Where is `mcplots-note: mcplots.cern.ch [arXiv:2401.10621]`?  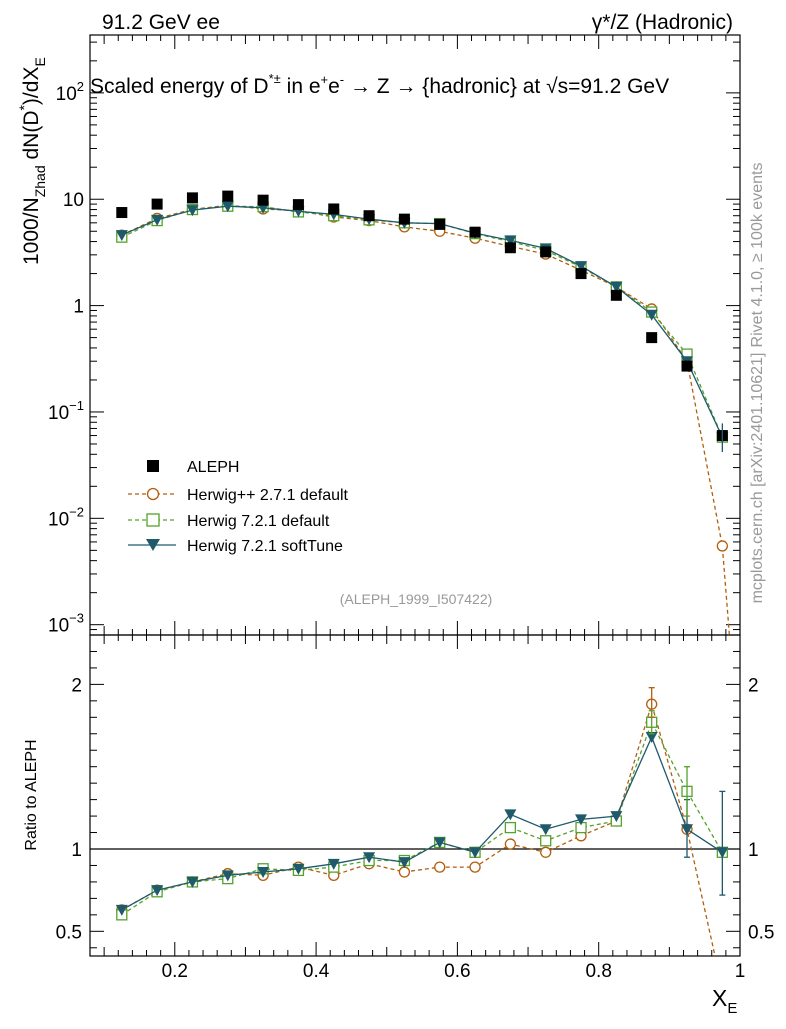 mcplots-note: mcplots.cern.ch [arXiv:2401.10621] is located at coordinates (757, 478).